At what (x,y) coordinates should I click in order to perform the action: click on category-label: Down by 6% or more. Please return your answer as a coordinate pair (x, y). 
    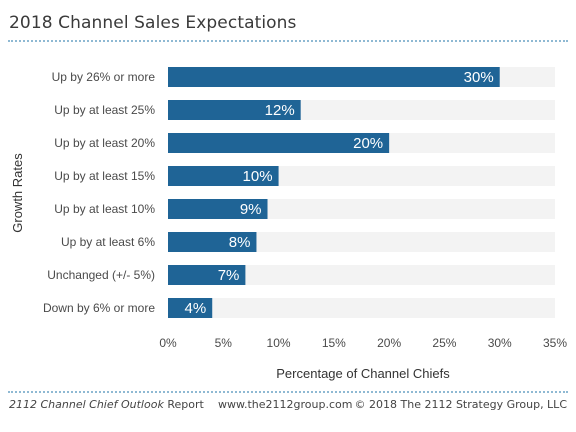
    Looking at the image, I should click on (99, 308).